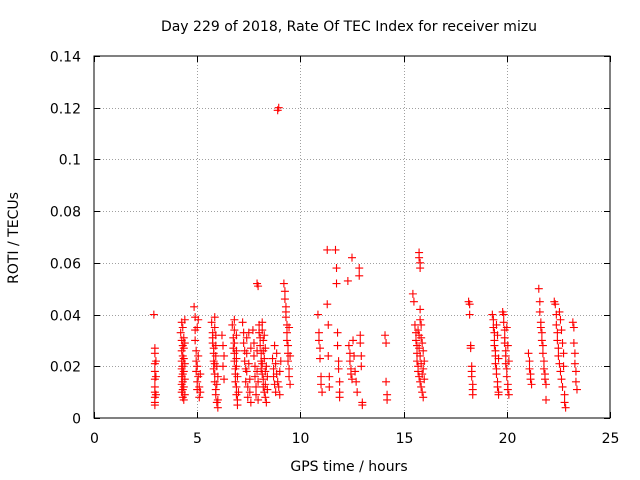 The height and width of the screenshot is (480, 640). I want to click on y-tick-label: 0.08, so click(65, 213).